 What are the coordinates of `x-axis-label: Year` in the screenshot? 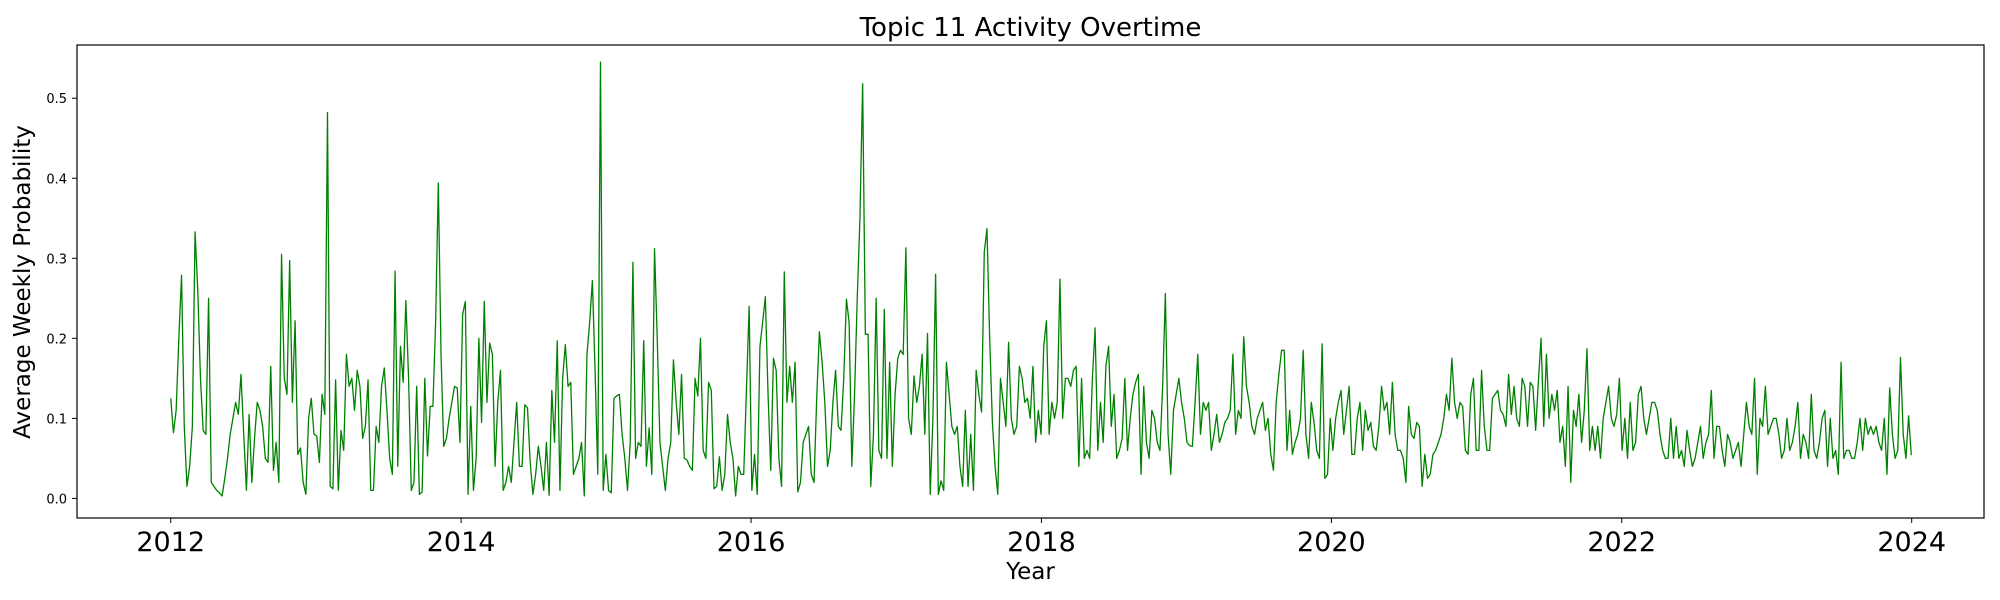 It's located at (1030, 572).